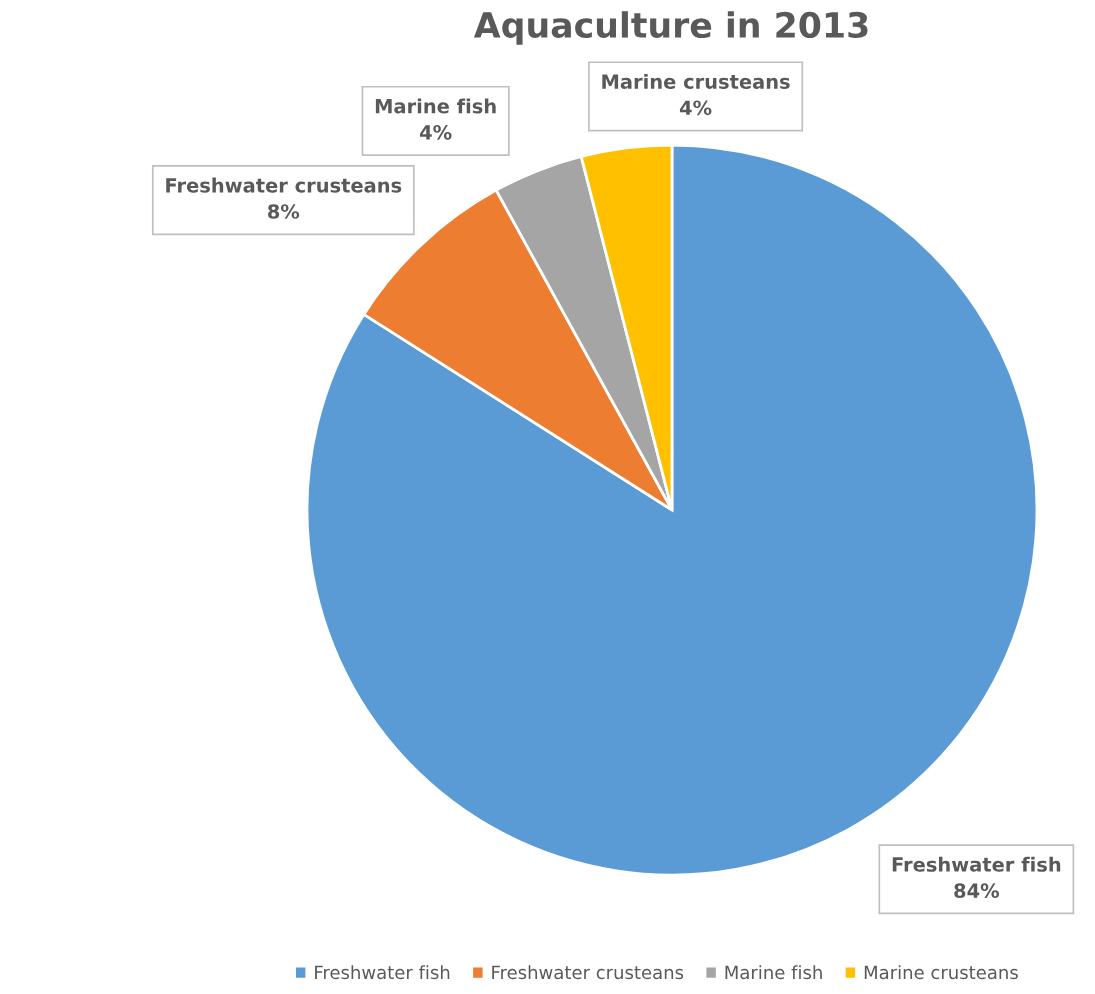 The image size is (1095, 994). What do you see at coordinates (283, 211) in the screenshot?
I see `data-label: 8%` at bounding box center [283, 211].